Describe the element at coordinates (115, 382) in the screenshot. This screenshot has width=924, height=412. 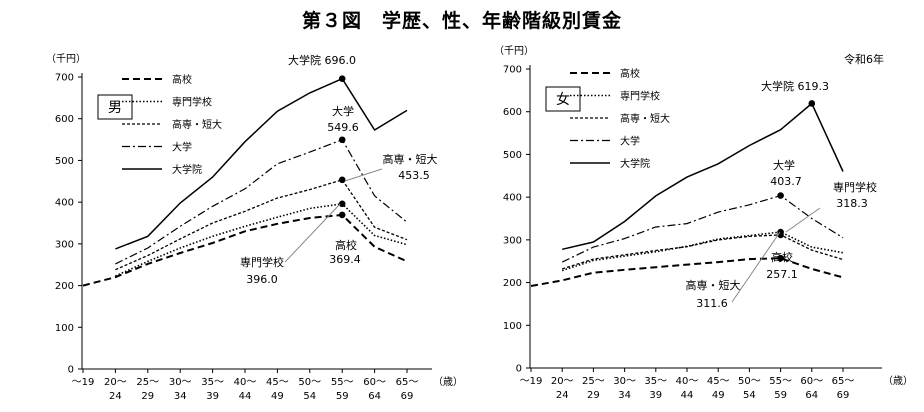
I see `x-tick-label: 20～` at that location.